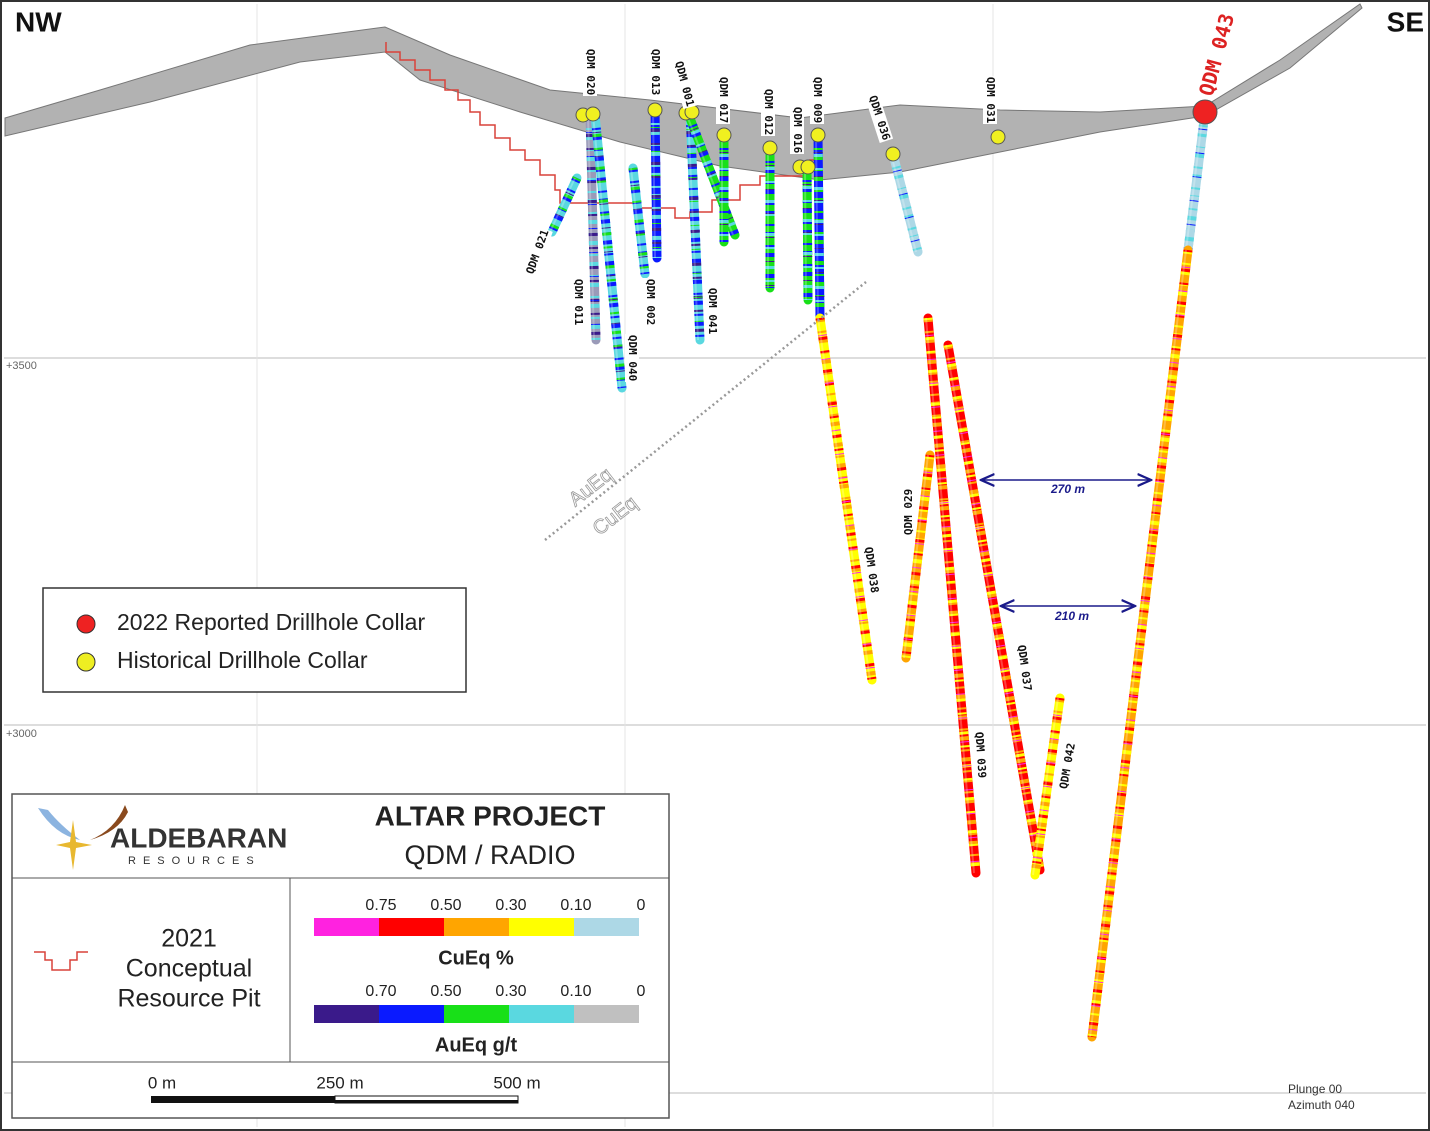  I want to click on drillhole-label: QDM 002, so click(650, 302).